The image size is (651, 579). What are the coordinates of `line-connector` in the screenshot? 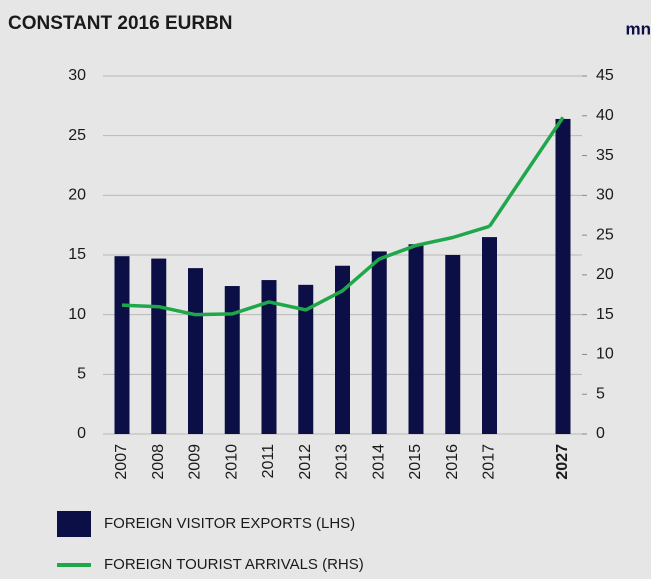 It's located at (526, 172).